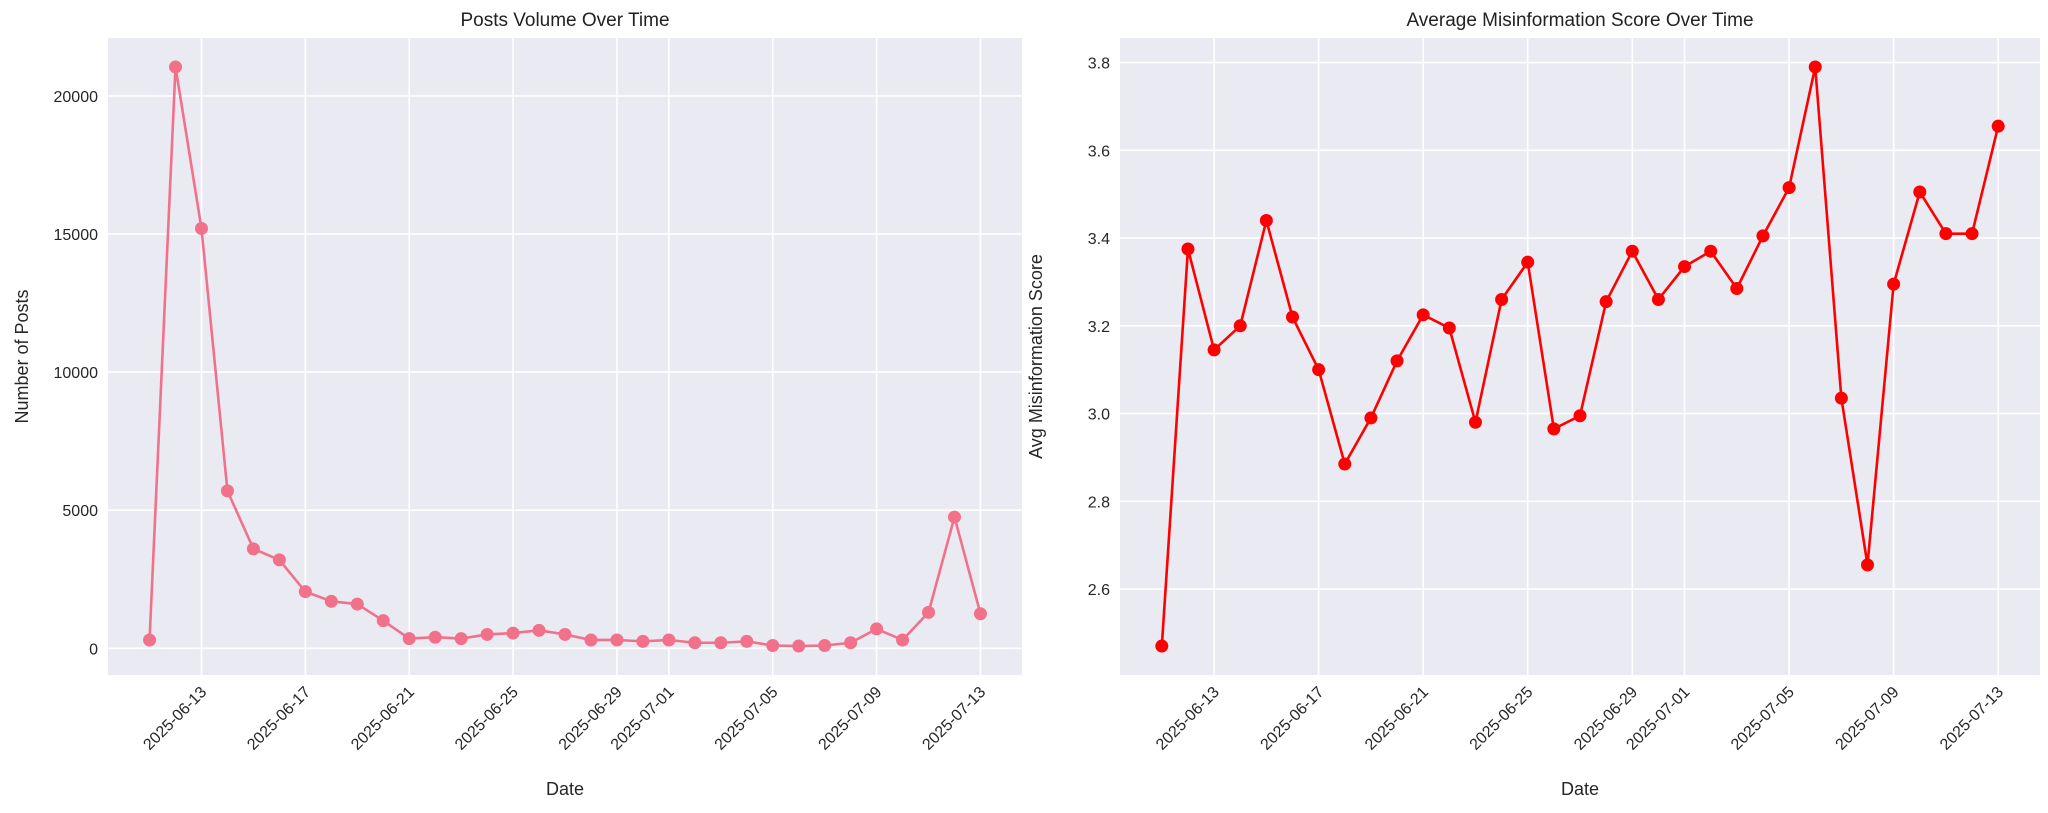 This screenshot has width=2048, height=813. I want to click on y-tick-label: 3.4, so click(1099, 239).